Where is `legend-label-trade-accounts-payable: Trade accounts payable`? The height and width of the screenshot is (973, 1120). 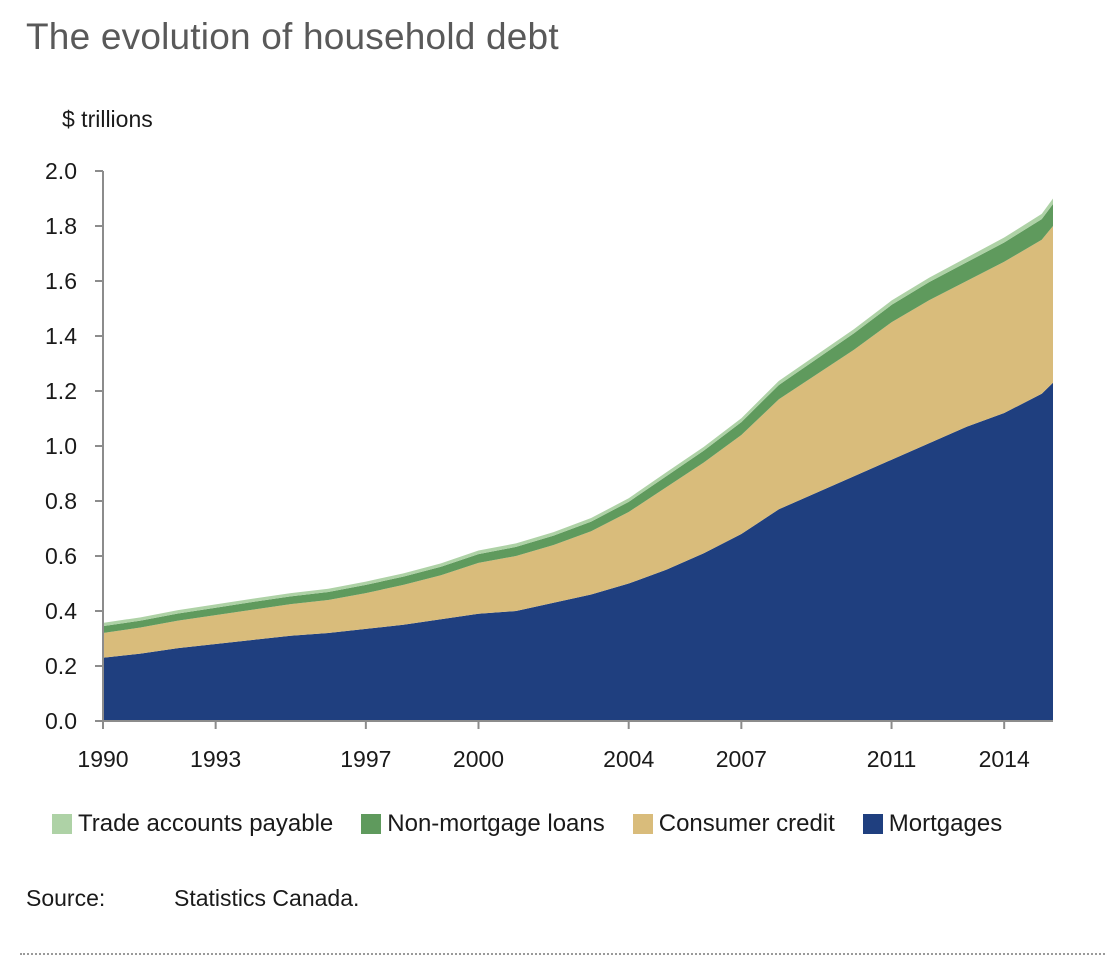 legend-label-trade-accounts-payable: Trade accounts payable is located at coordinates (206, 823).